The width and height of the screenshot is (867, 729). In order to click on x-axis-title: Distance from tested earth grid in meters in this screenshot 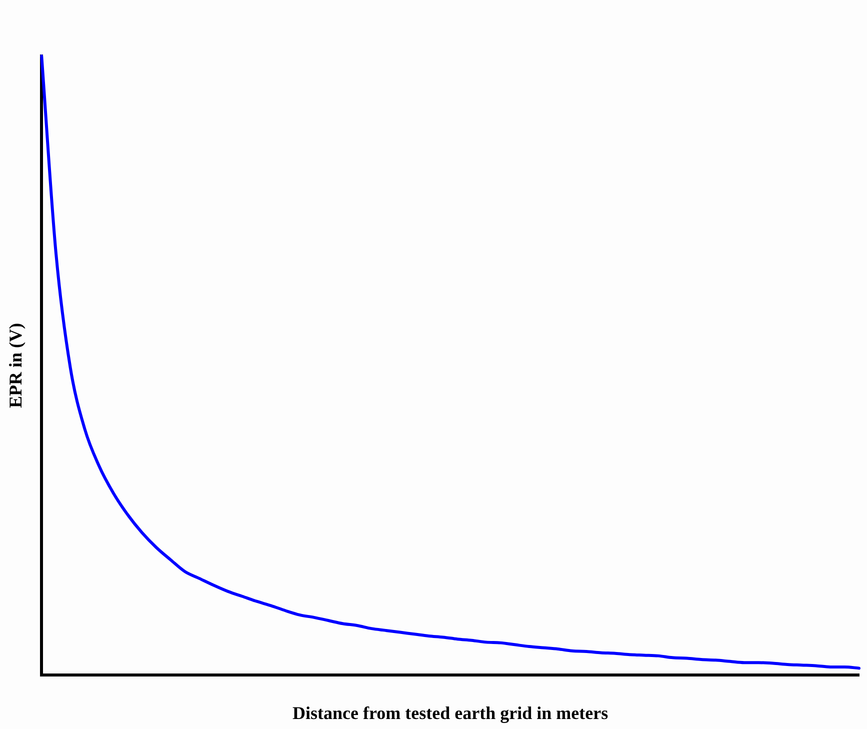, I will do `click(450, 712)`.